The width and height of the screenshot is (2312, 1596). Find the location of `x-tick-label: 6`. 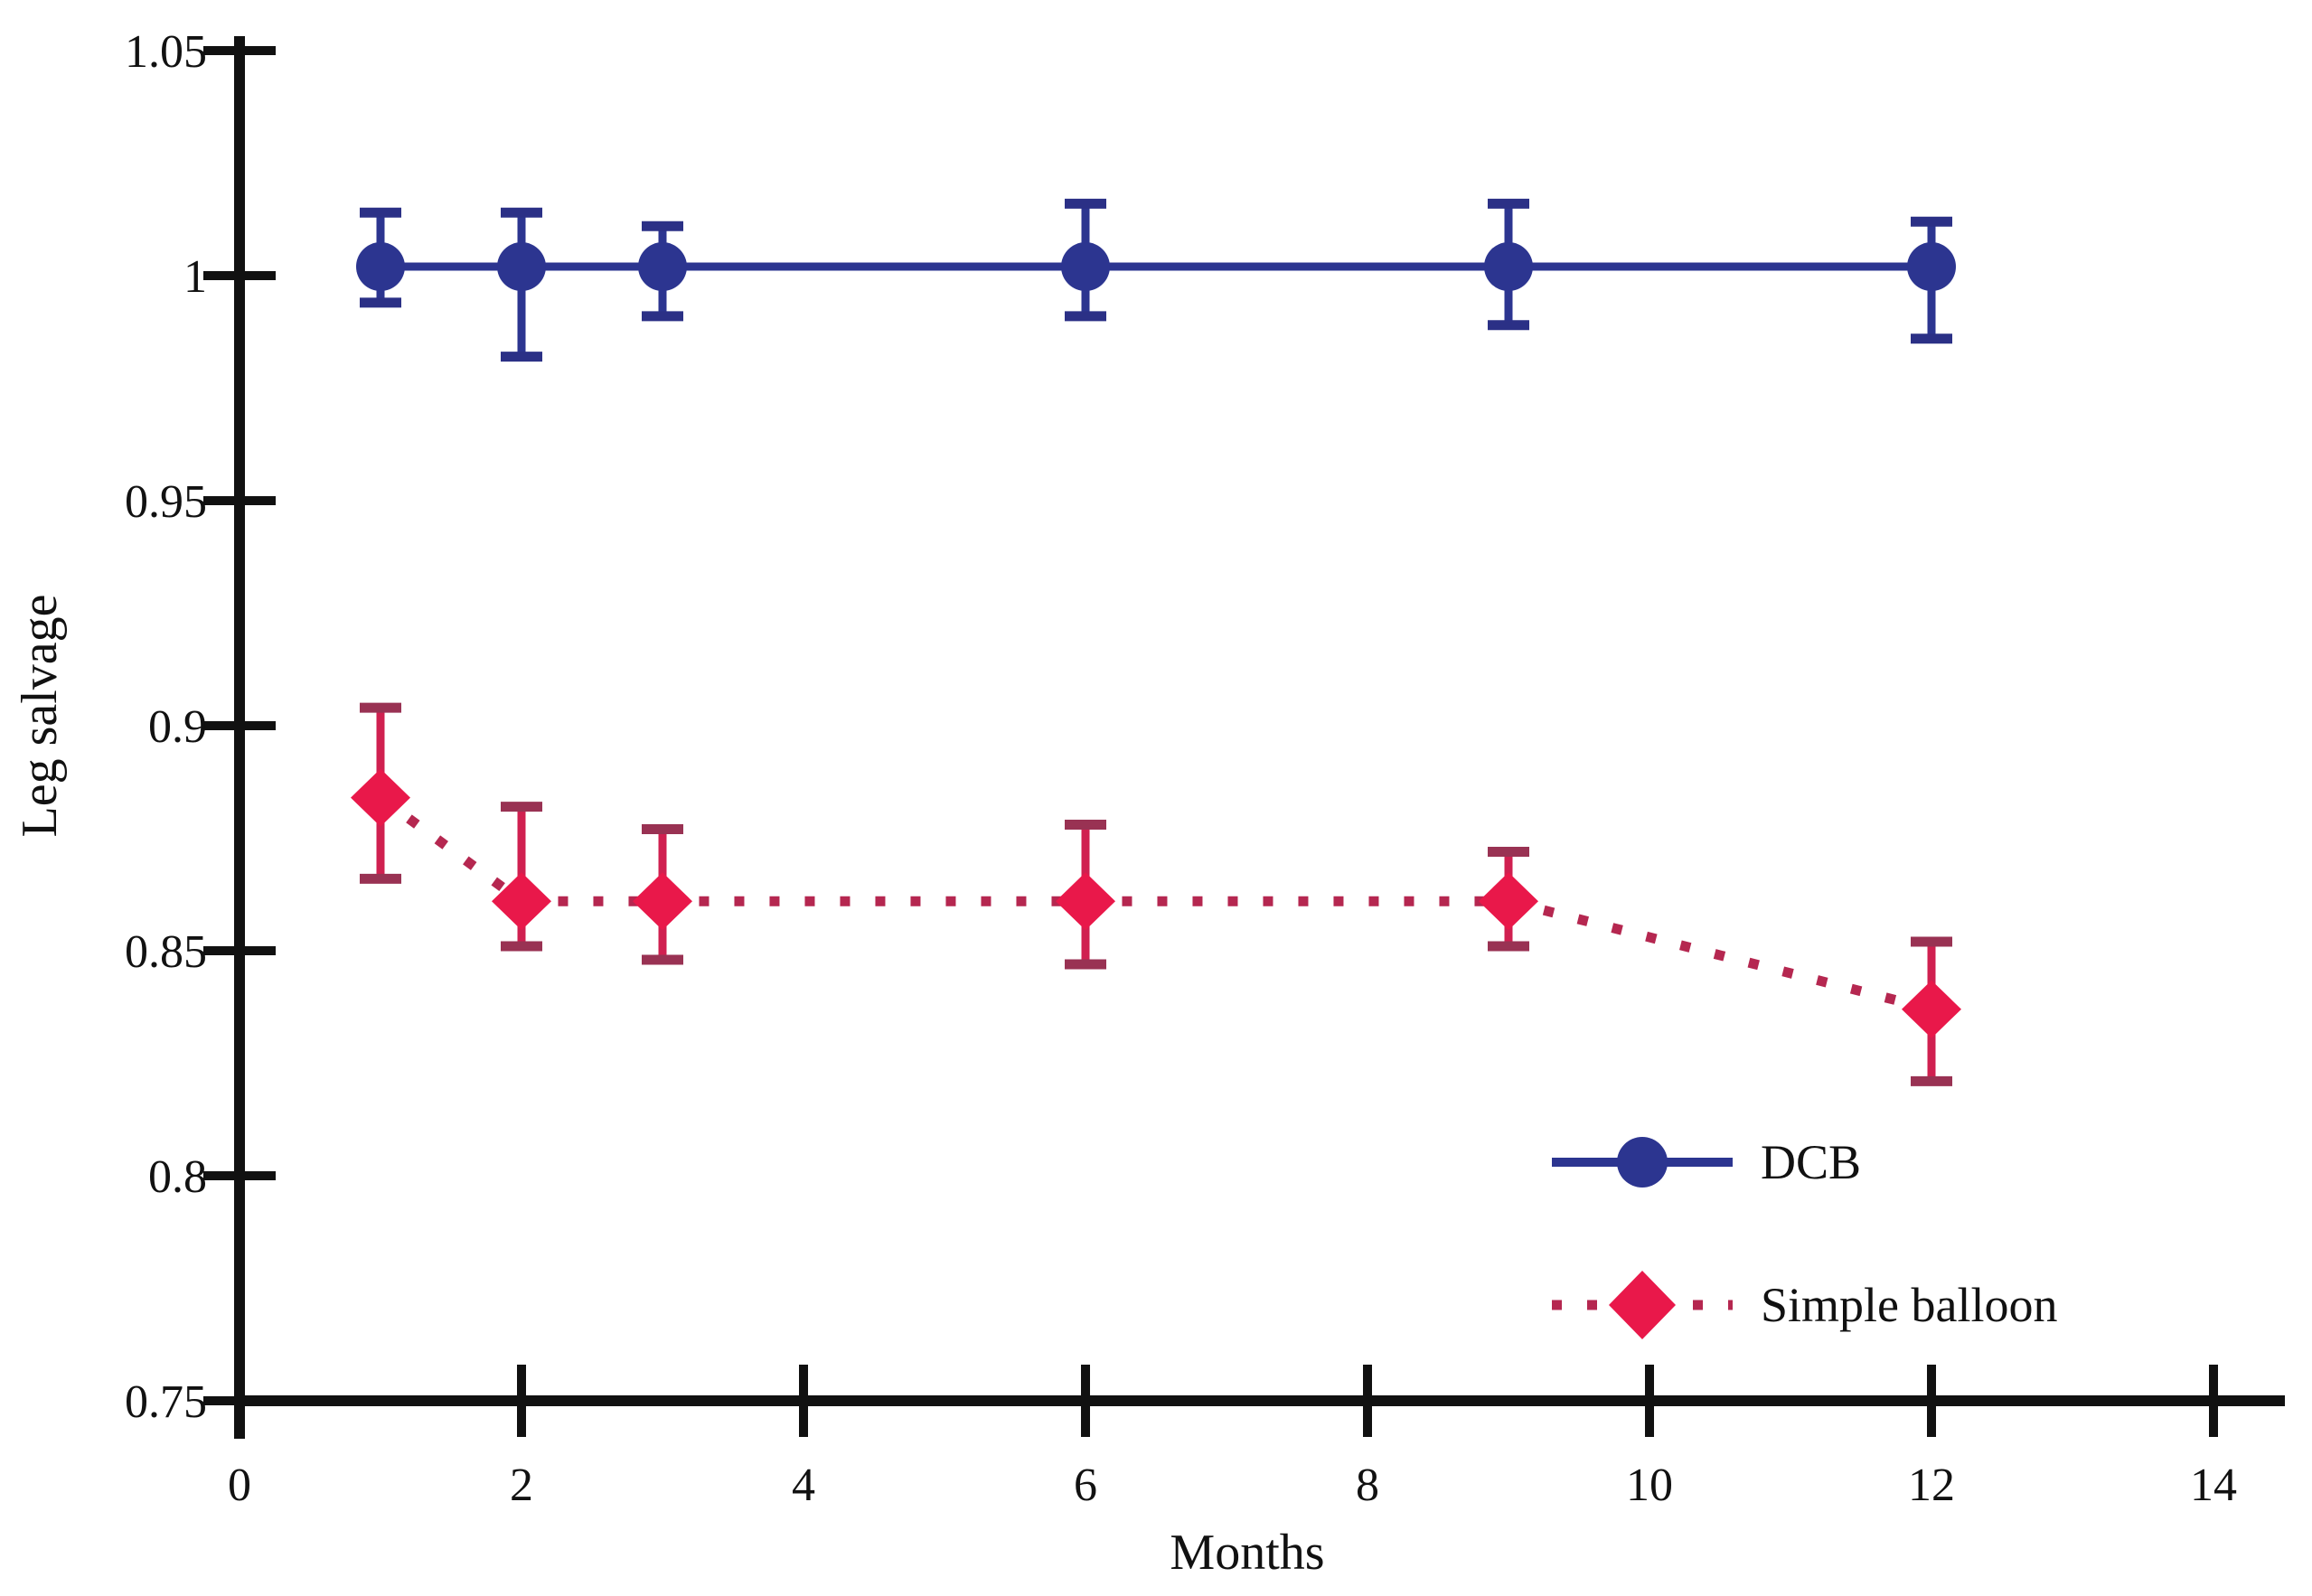

x-tick-label: 6 is located at coordinates (1085, 1485).